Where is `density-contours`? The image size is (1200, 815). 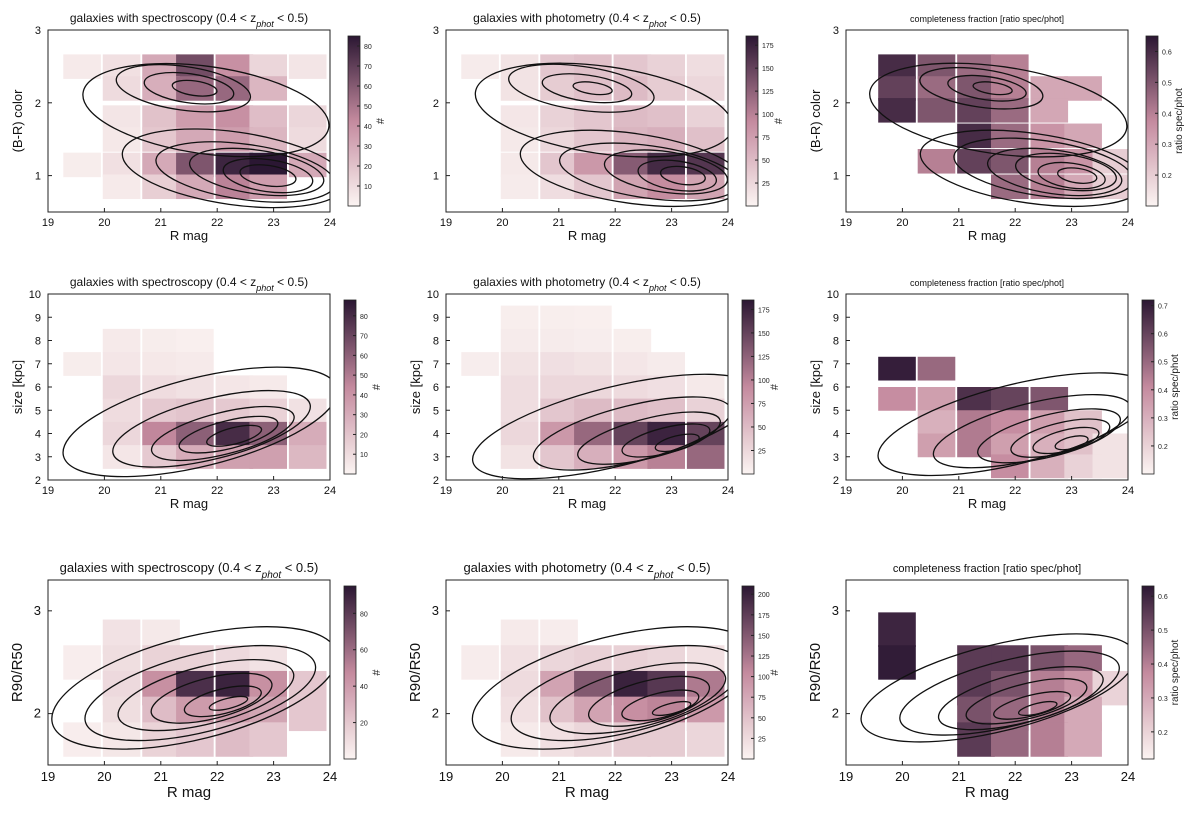 density-contours is located at coordinates (994, 688).